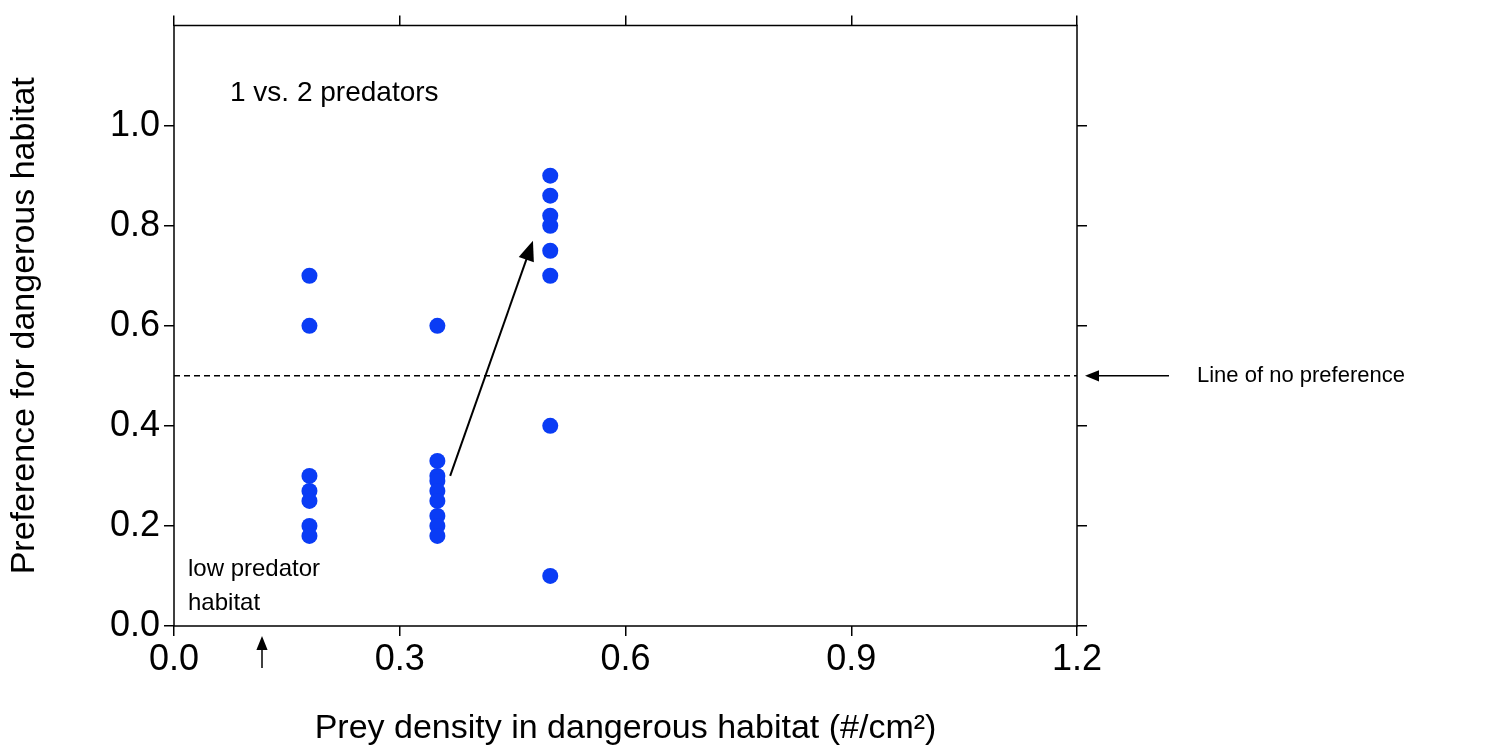  What do you see at coordinates (134, 423) in the screenshot?
I see `y-tick-label: 0.4` at bounding box center [134, 423].